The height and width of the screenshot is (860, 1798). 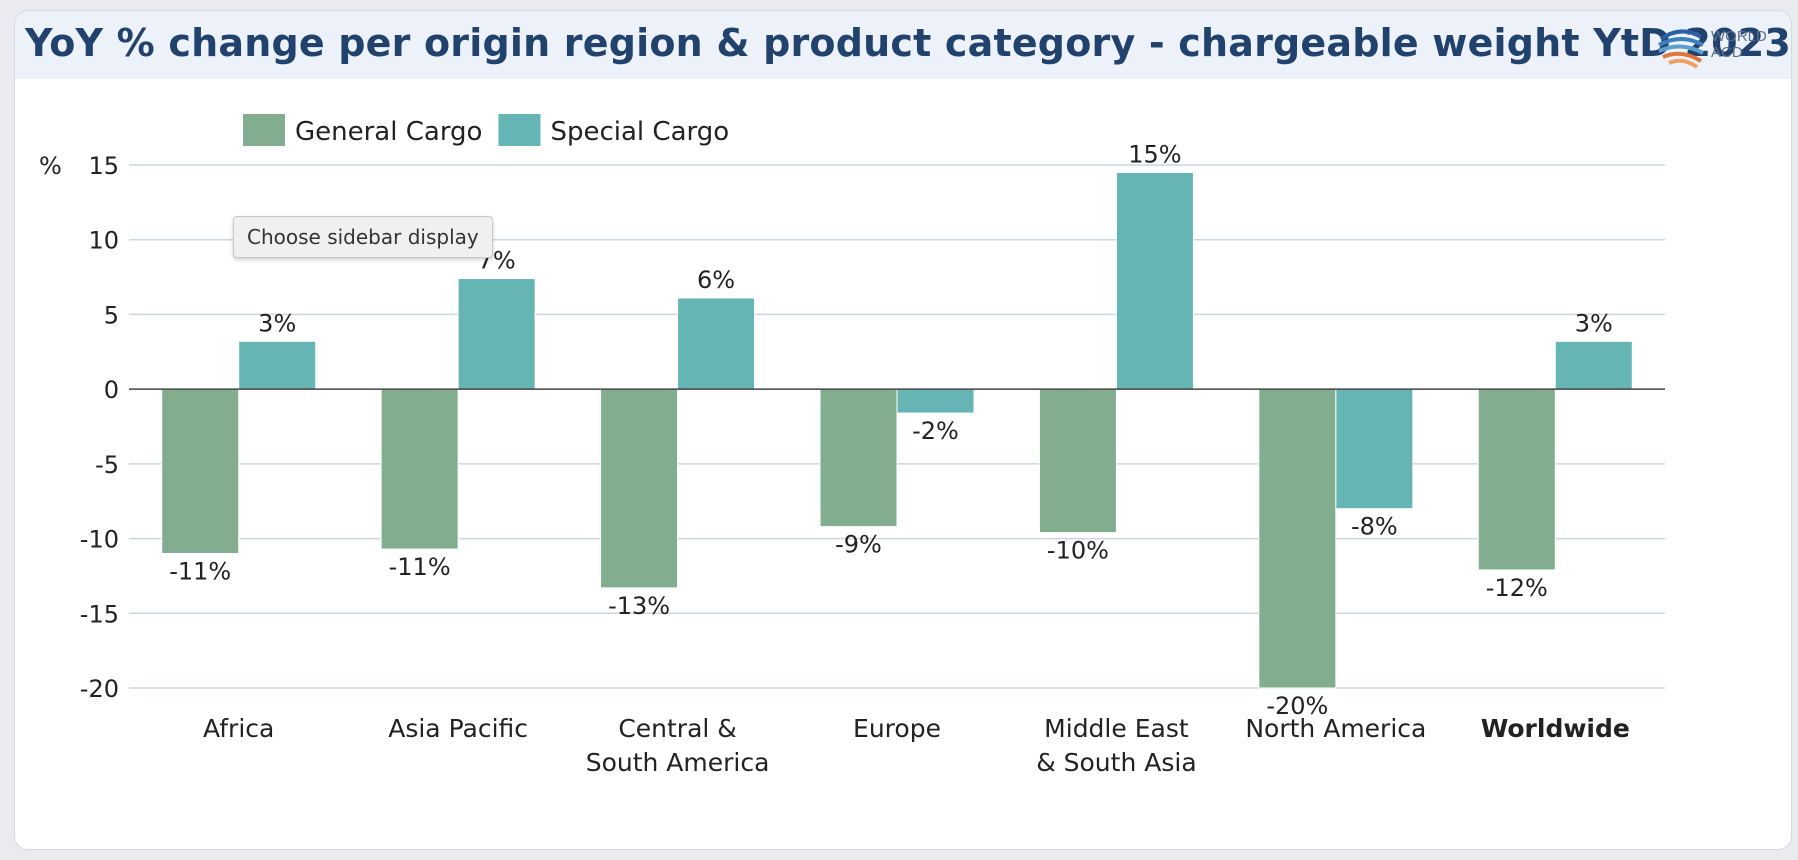 What do you see at coordinates (103, 241) in the screenshot?
I see `y-tick-label: 10` at bounding box center [103, 241].